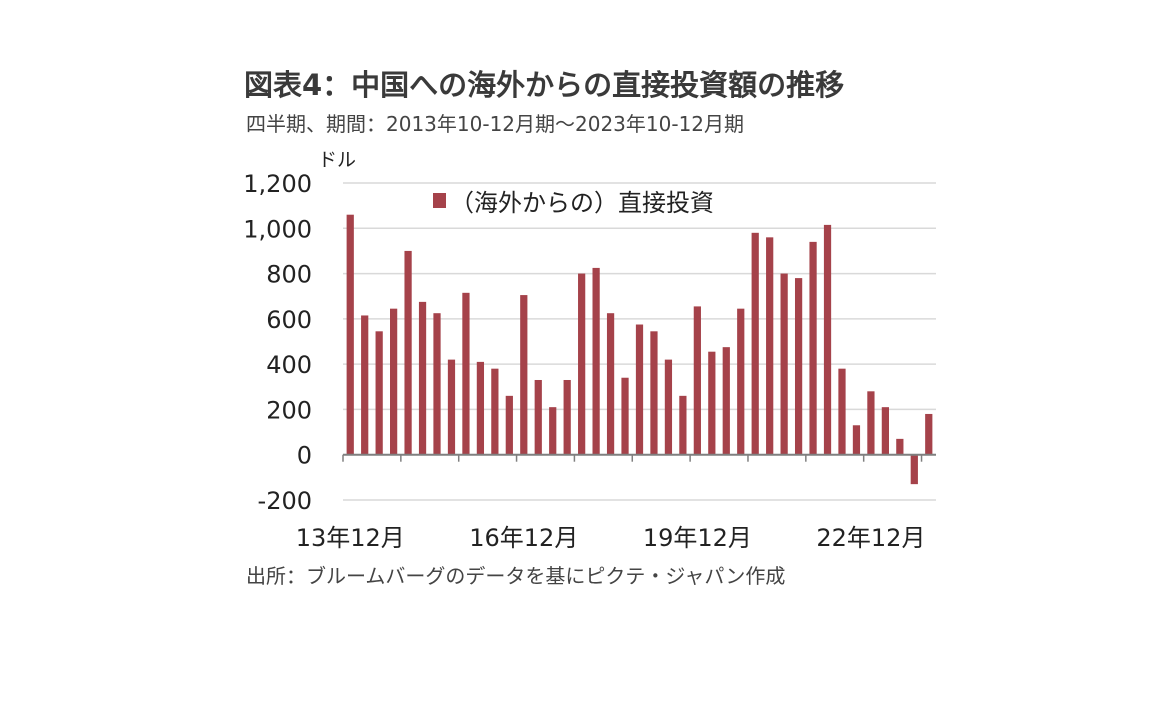 This screenshot has width=1152, height=720. Describe the element at coordinates (277, 342) in the screenshot. I see `y-axis-tick-labels: -200 0 200 400 600 800 1,000 1,200` at that location.